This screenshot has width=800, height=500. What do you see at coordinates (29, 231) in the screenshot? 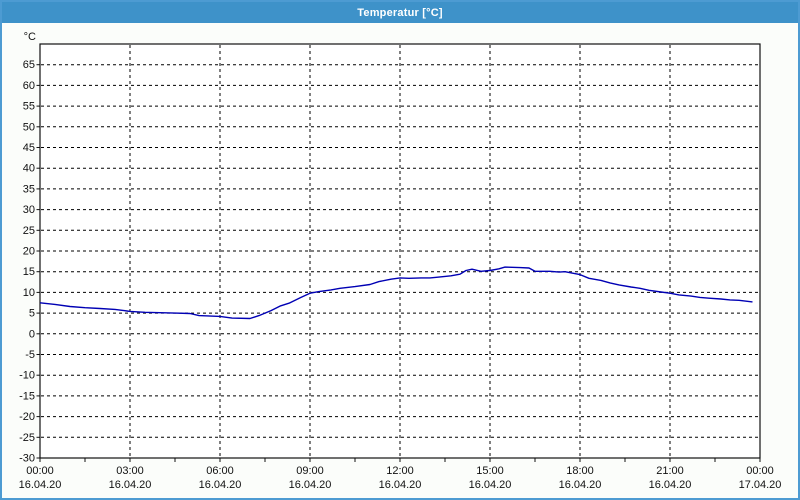
I see `y-tick-label: 25` at bounding box center [29, 231].